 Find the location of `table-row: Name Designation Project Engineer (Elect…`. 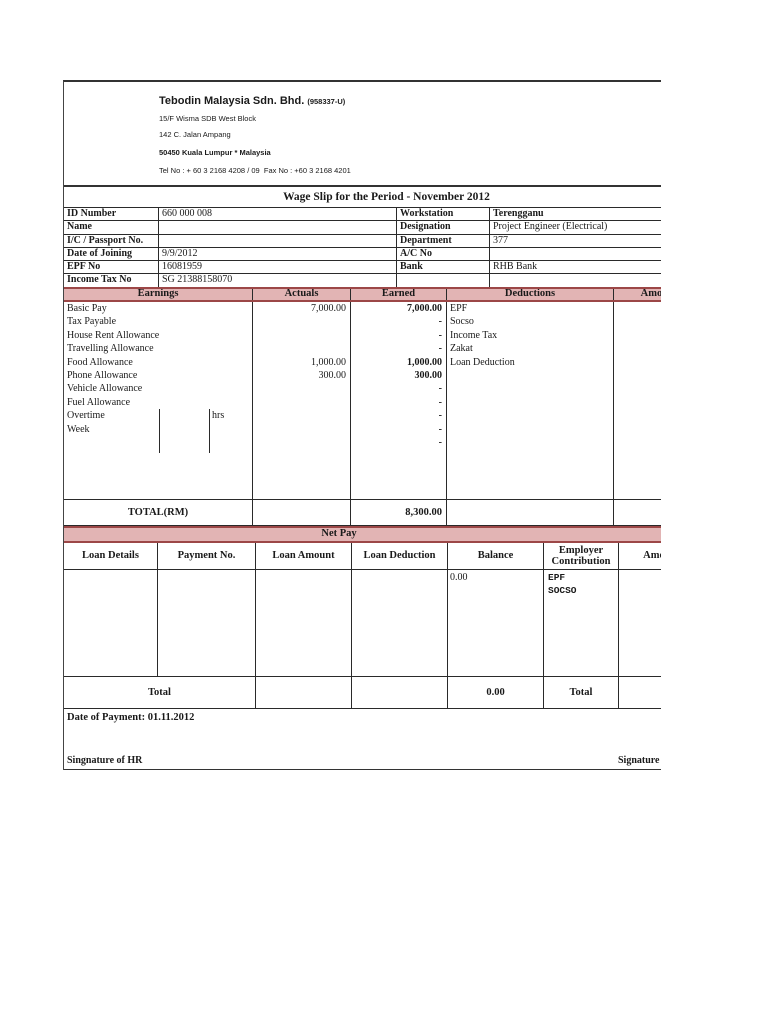

table-row: Name Designation Project Engineer (Elect… is located at coordinates (362, 228).